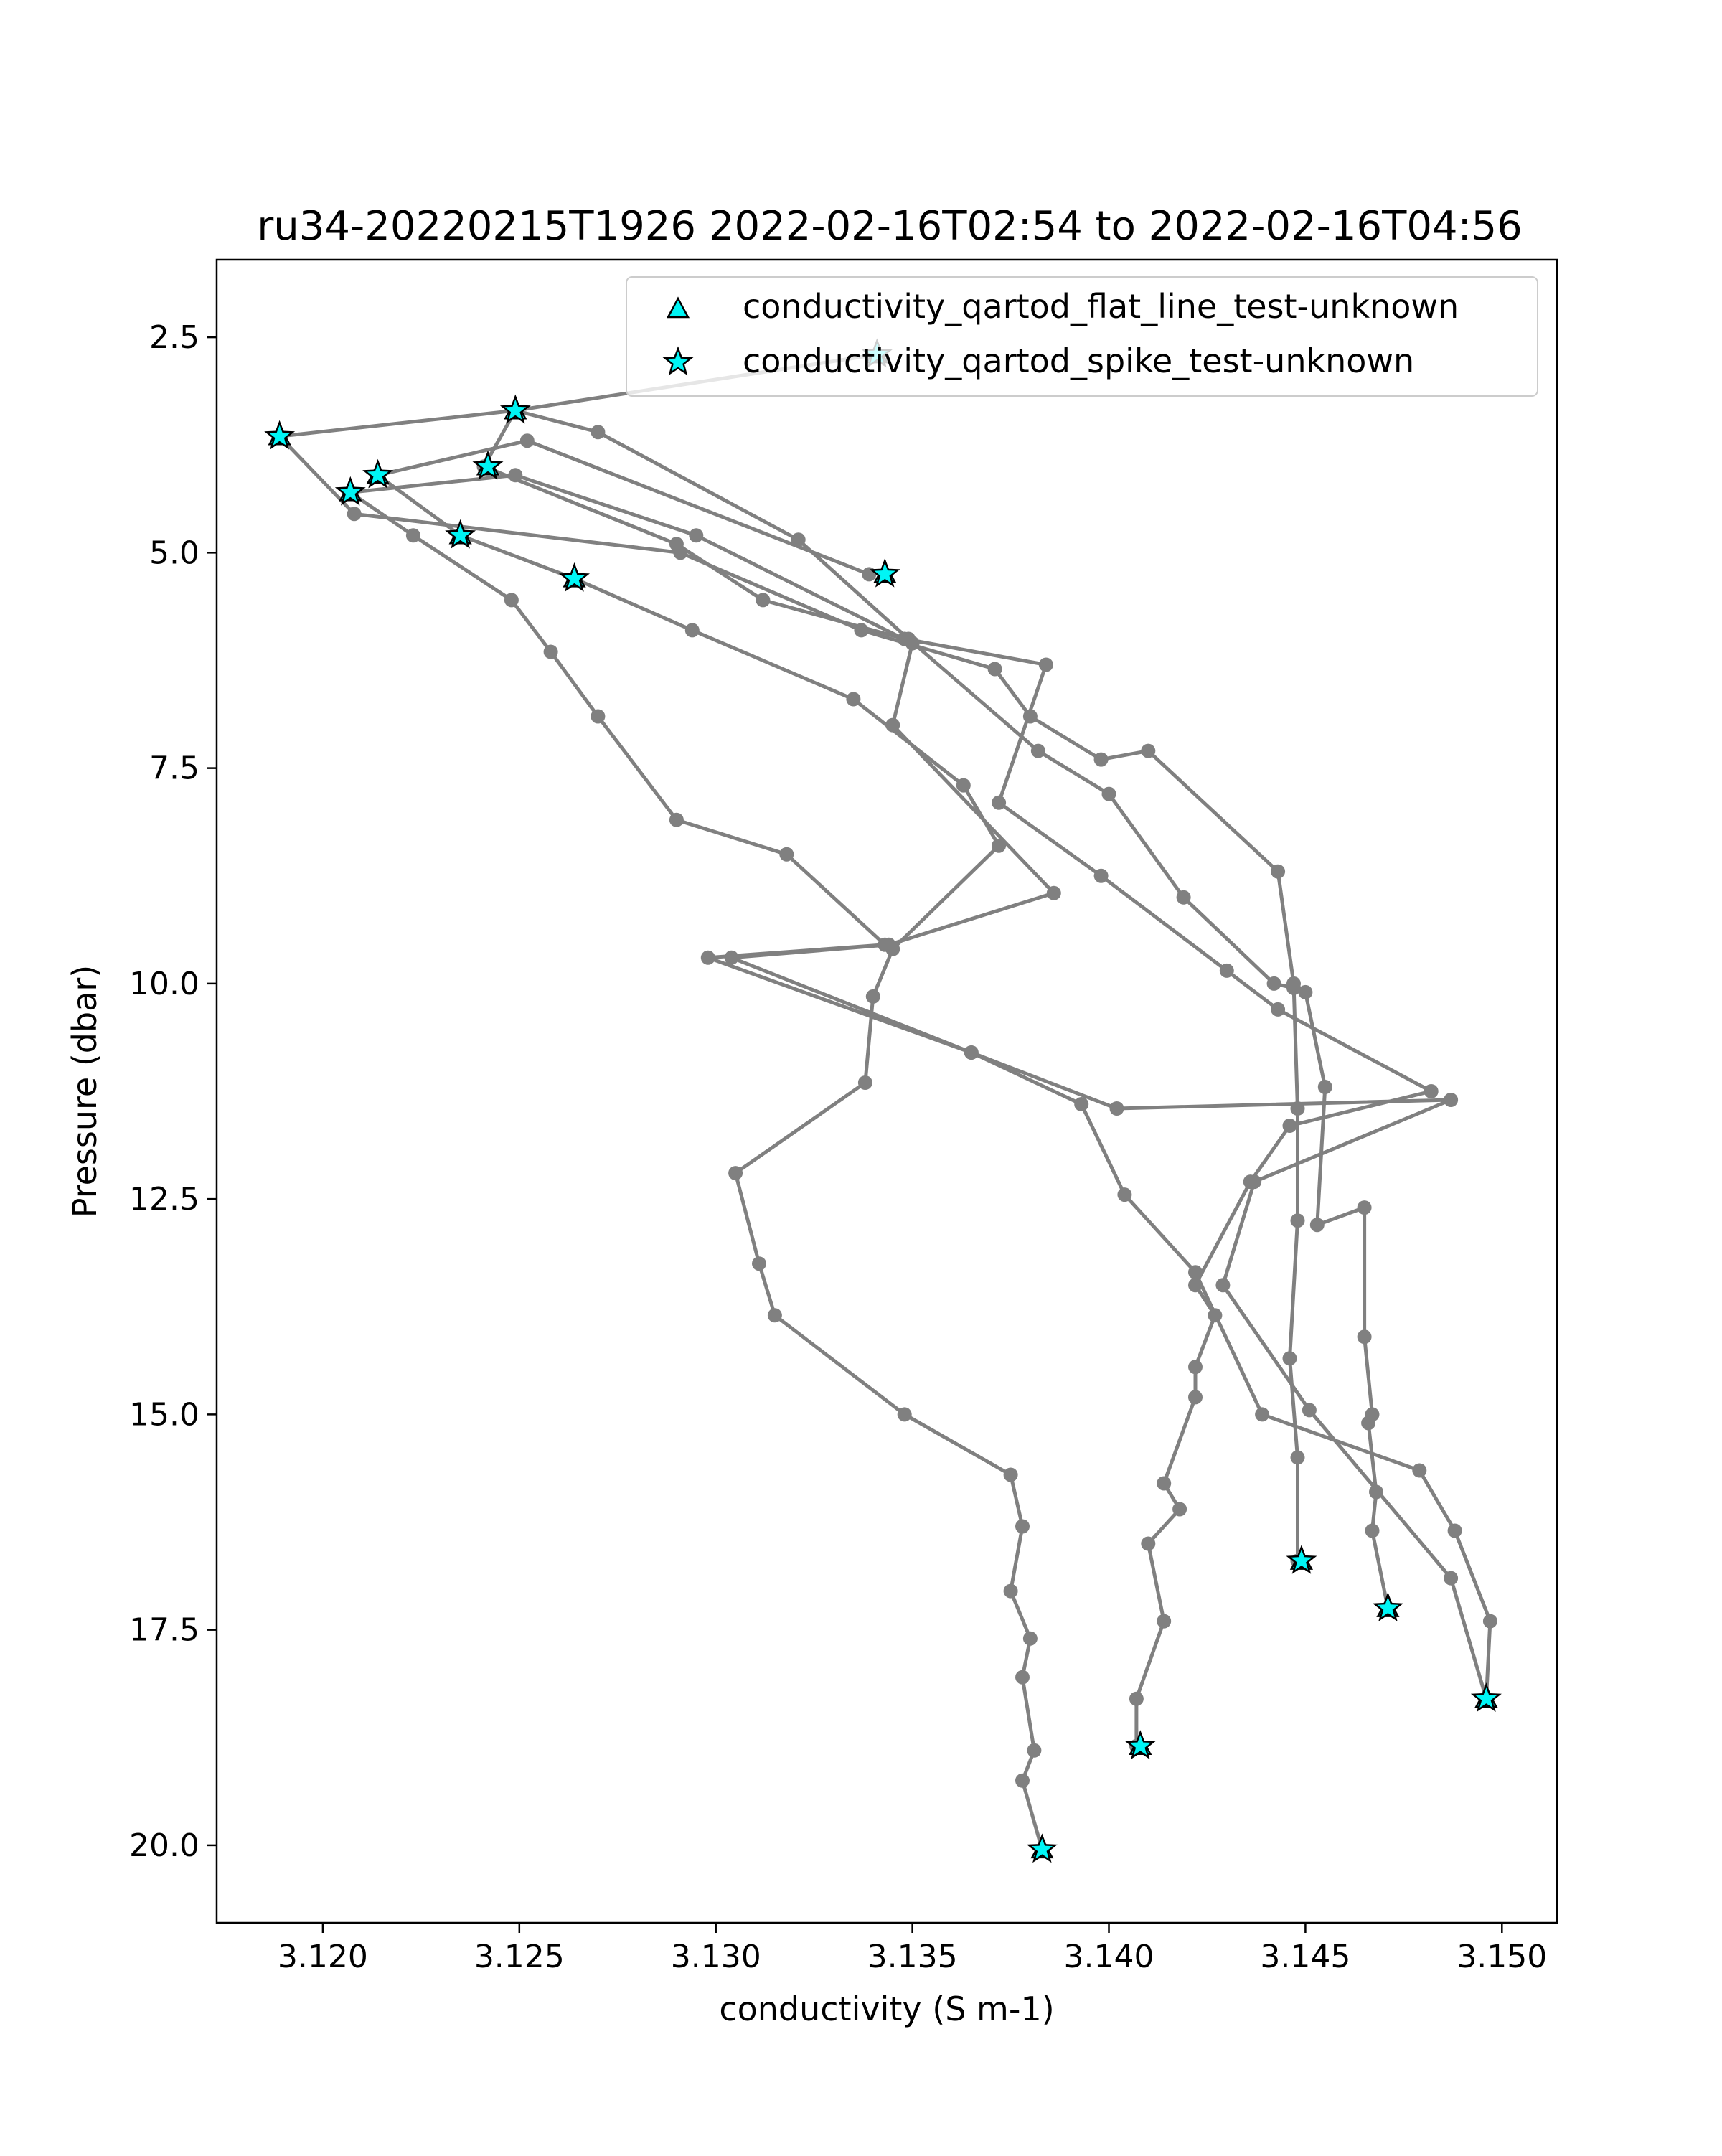 Image resolution: width=1722 pixels, height=2156 pixels. Describe the element at coordinates (887, 2009) in the screenshot. I see `x-axis-label: conductivity (S m-1)` at that location.